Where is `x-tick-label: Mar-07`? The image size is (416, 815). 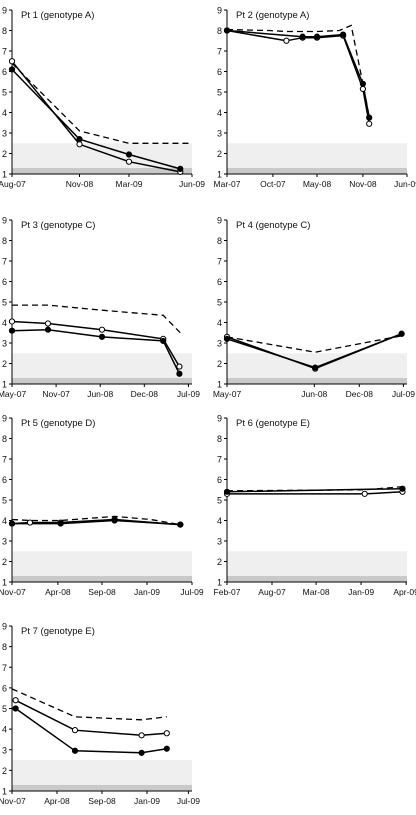 x-tick-label: Mar-07 is located at coordinates (227, 184).